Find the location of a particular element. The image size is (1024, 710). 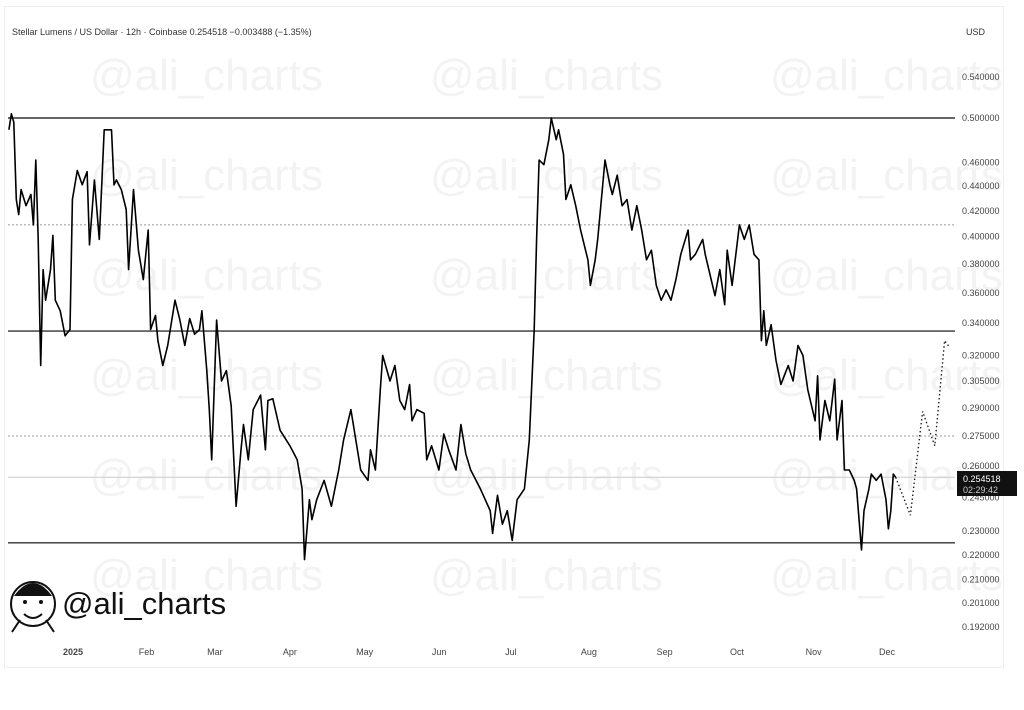

y-tick-label: 0.245000 is located at coordinates (981, 498).